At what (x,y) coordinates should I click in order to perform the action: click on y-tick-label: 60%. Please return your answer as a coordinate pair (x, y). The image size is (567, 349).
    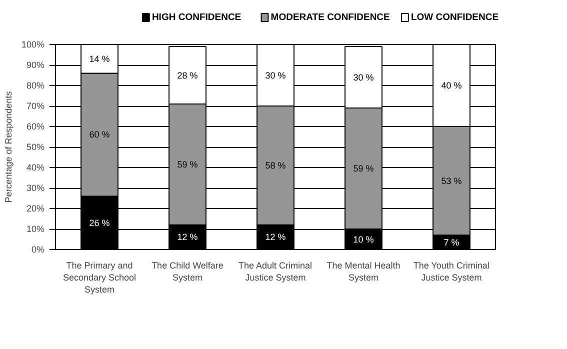
    Looking at the image, I should click on (35, 127).